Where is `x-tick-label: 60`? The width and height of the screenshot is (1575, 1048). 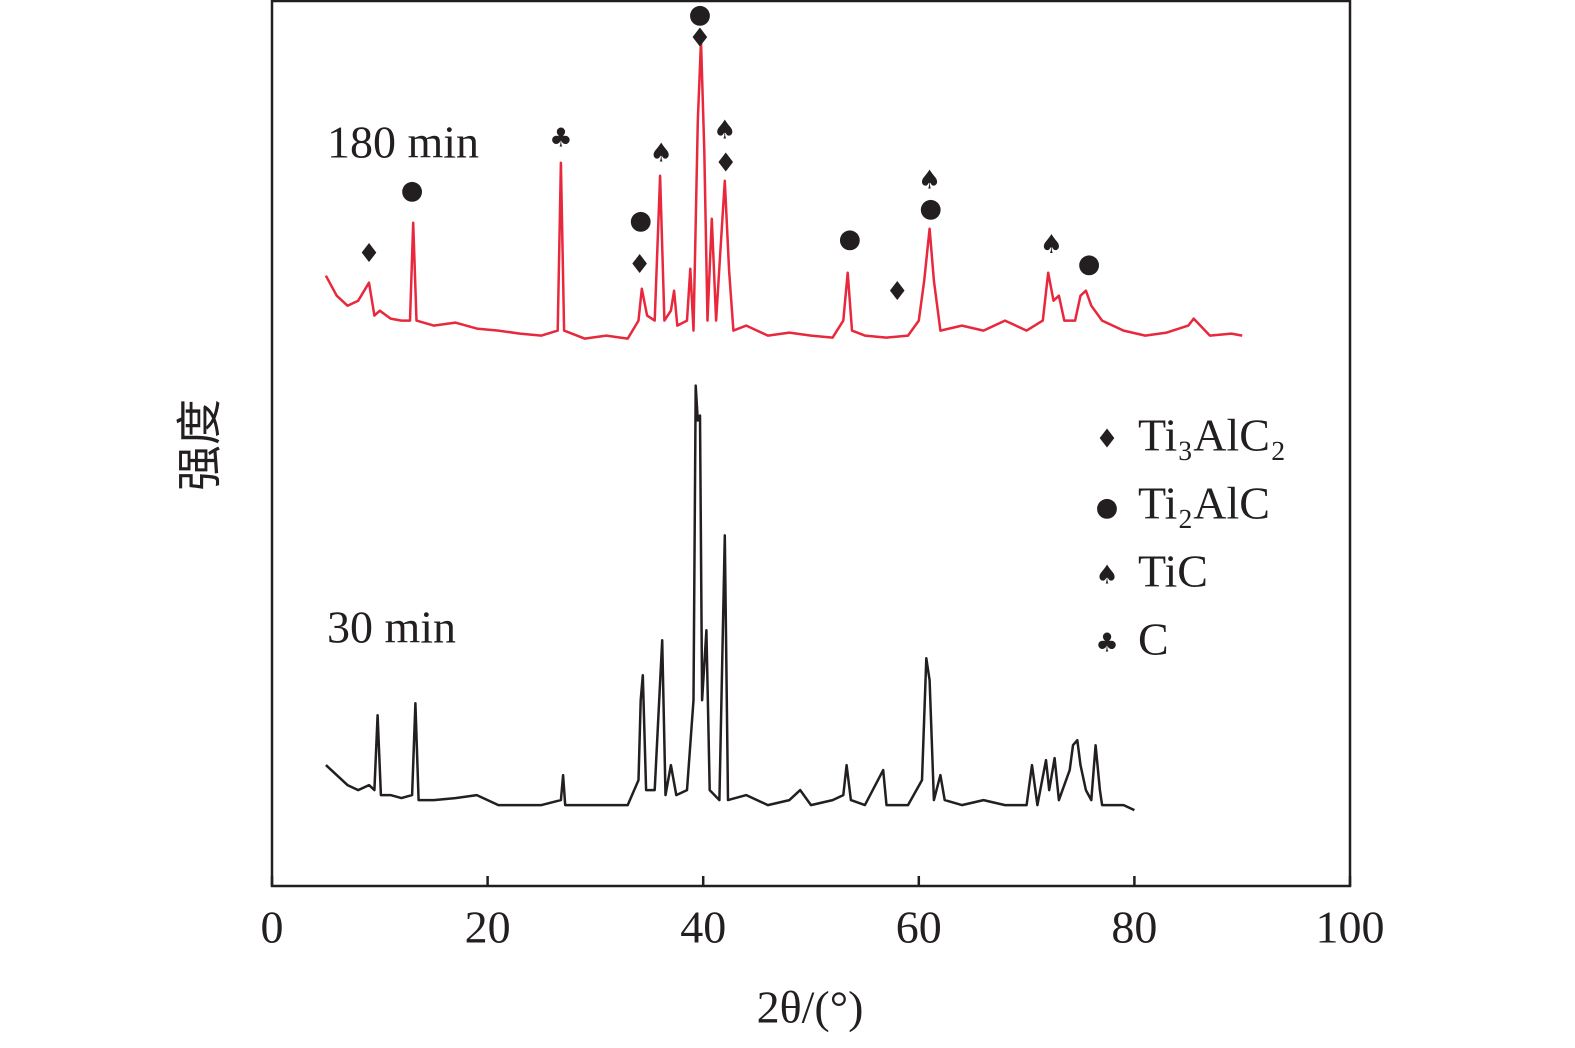
x-tick-label: 60 is located at coordinates (919, 927).